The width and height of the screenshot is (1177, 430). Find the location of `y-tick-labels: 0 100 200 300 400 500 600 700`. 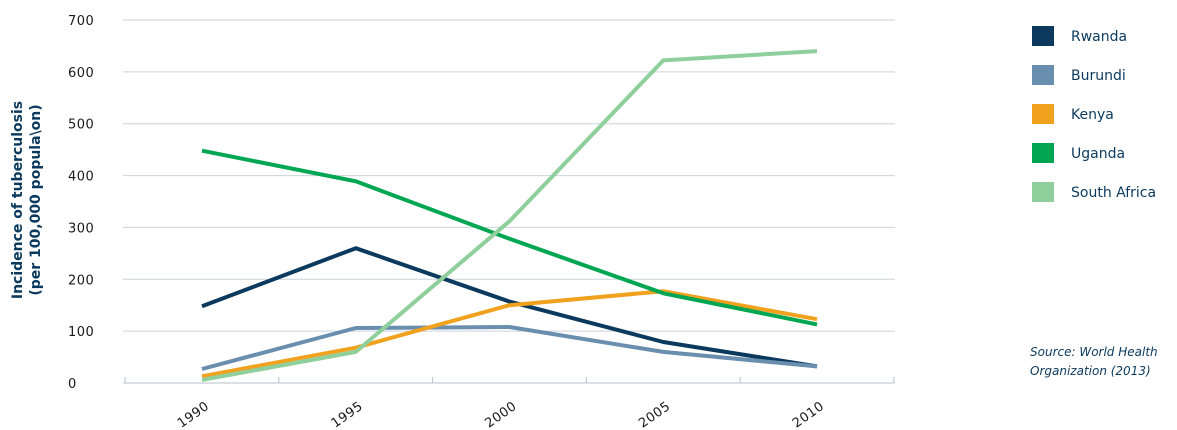

y-tick-labels: 0 100 200 300 400 500 600 700 is located at coordinates (81, 203).